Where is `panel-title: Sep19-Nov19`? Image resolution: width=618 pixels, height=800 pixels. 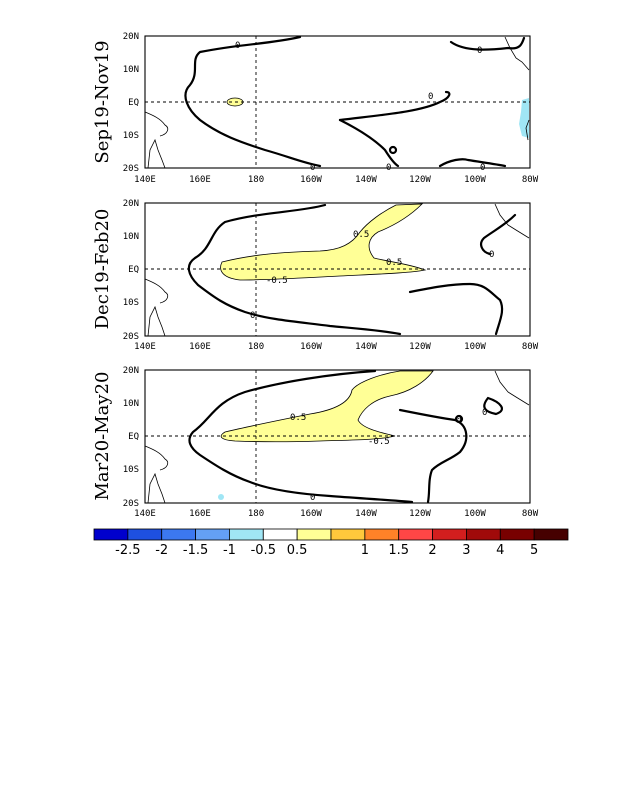
panel-title: Sep19-Nov19 is located at coordinates (102, 101).